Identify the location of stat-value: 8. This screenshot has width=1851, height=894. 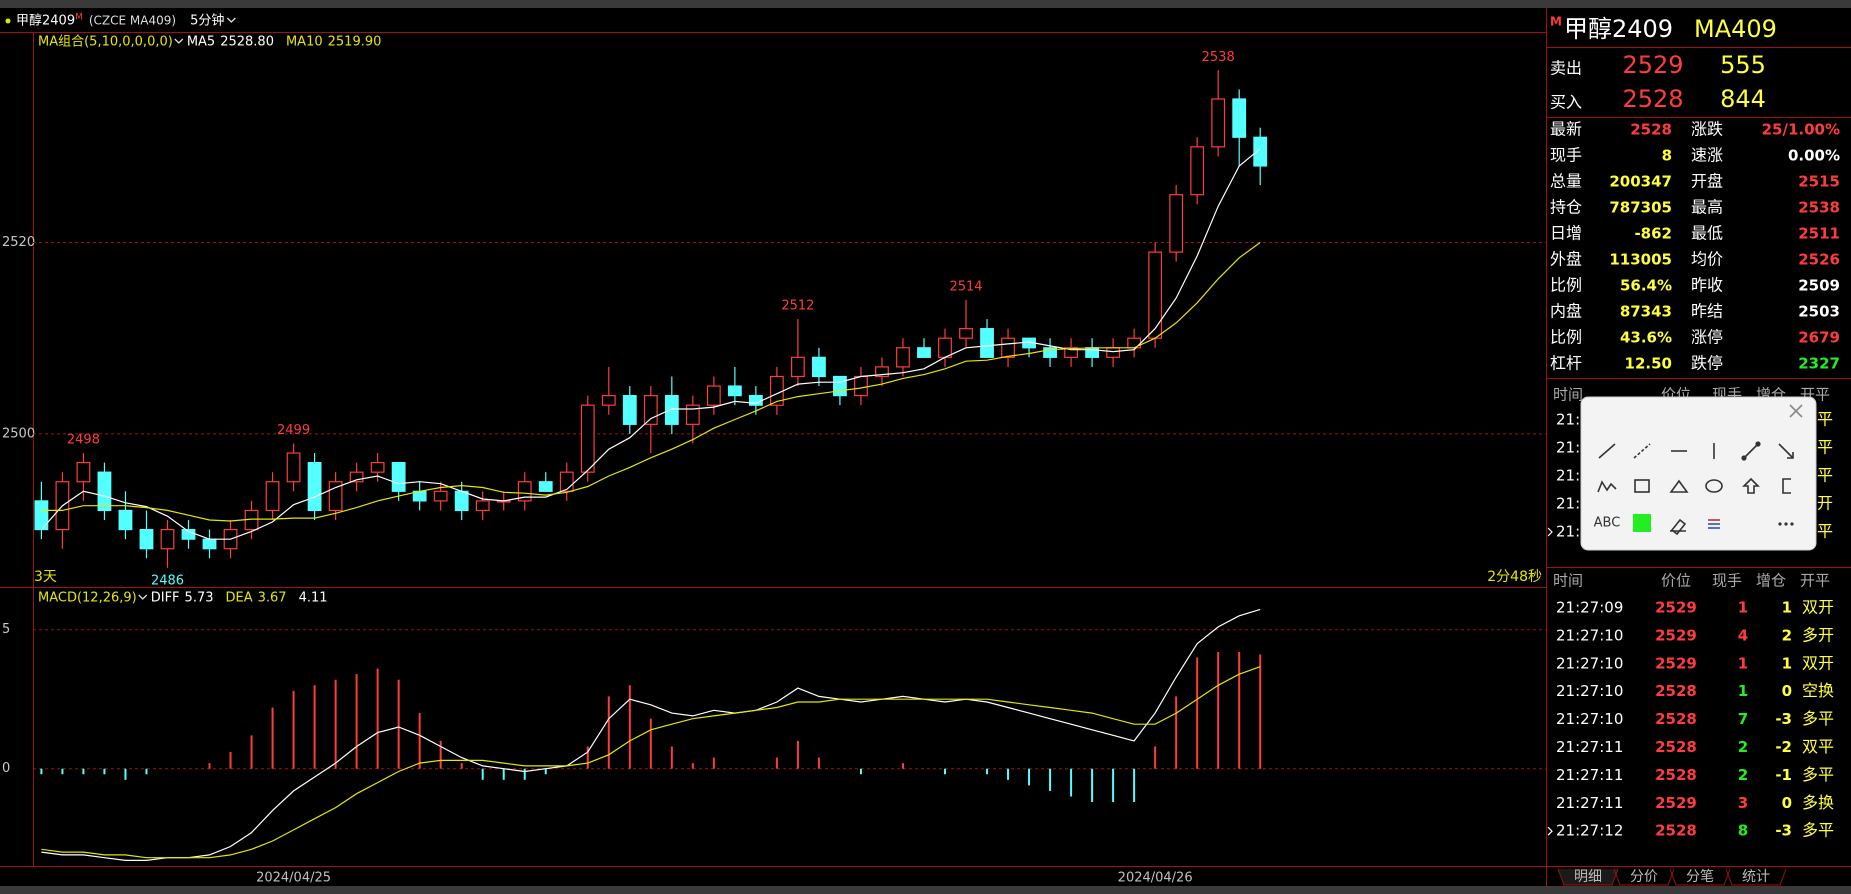
(1667, 156).